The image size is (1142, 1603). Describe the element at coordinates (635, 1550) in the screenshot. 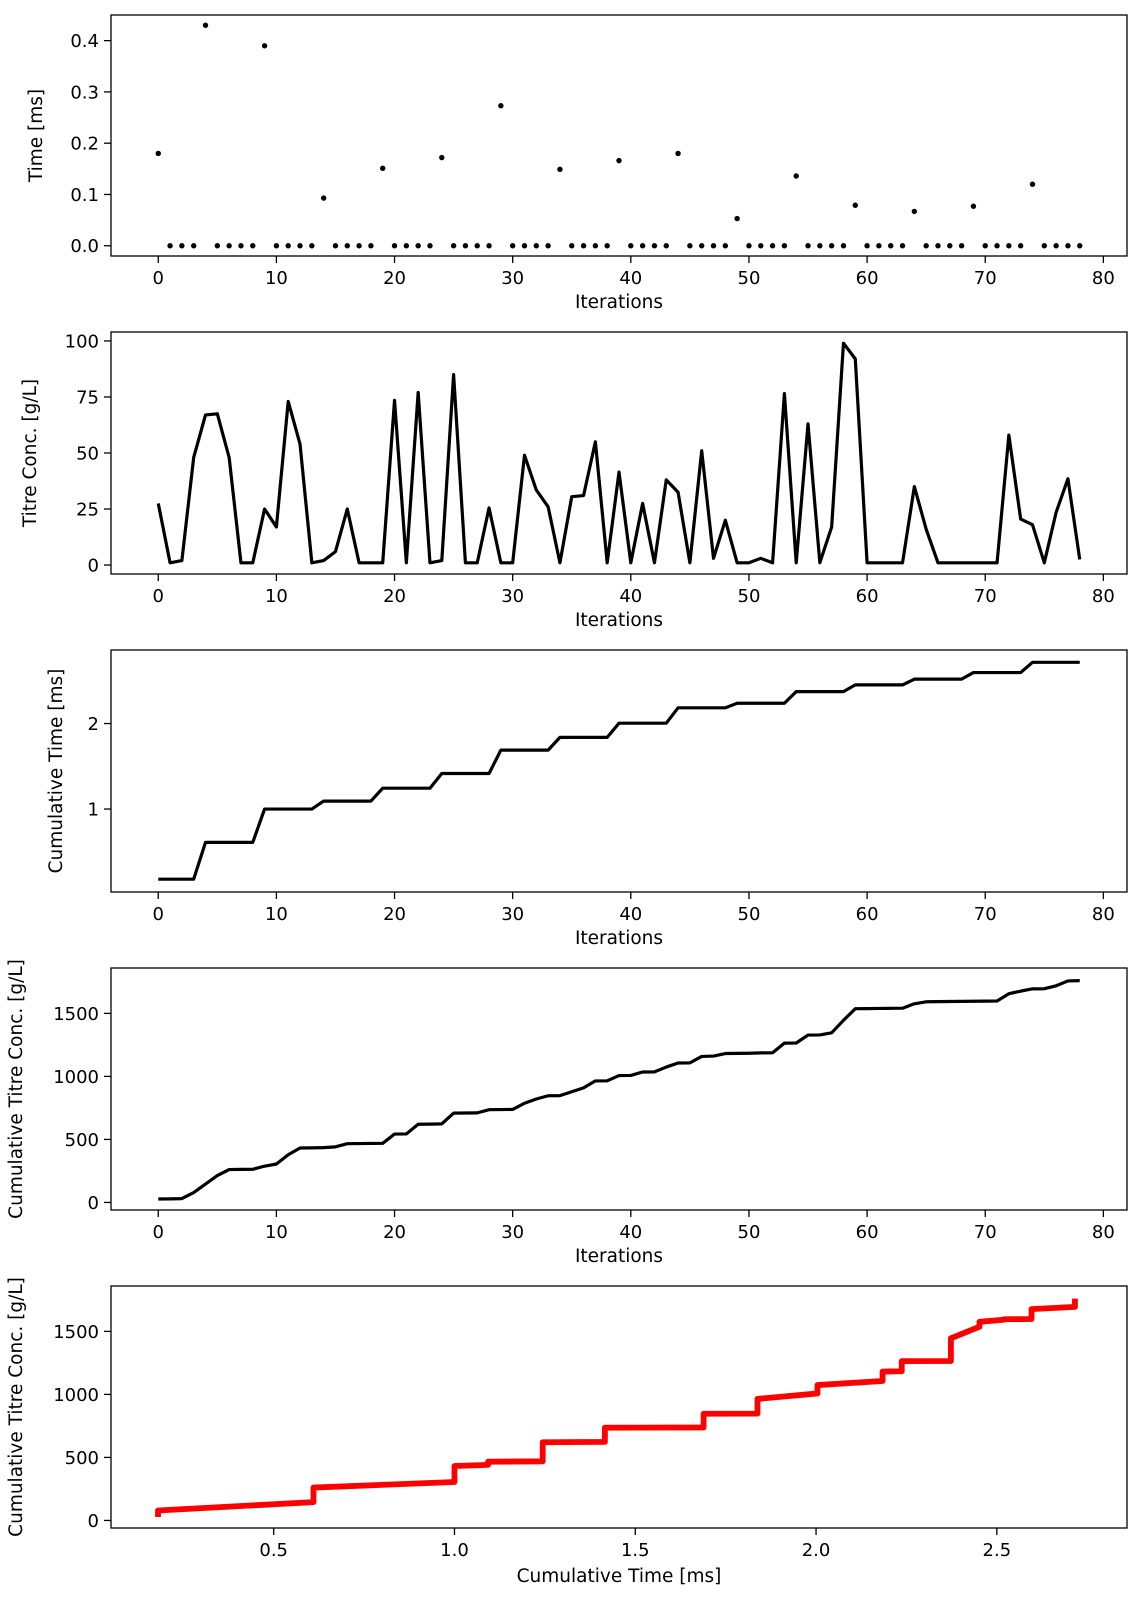

I see `x-tick-label: 1.5` at that location.